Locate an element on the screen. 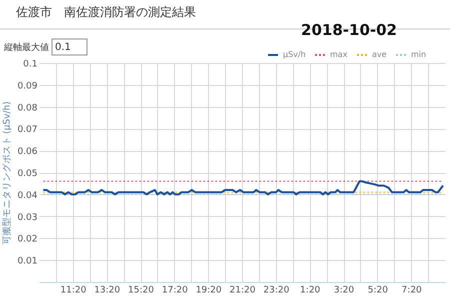 The width and height of the screenshot is (450, 299). x-tick-label: 11:20 is located at coordinates (73, 291).